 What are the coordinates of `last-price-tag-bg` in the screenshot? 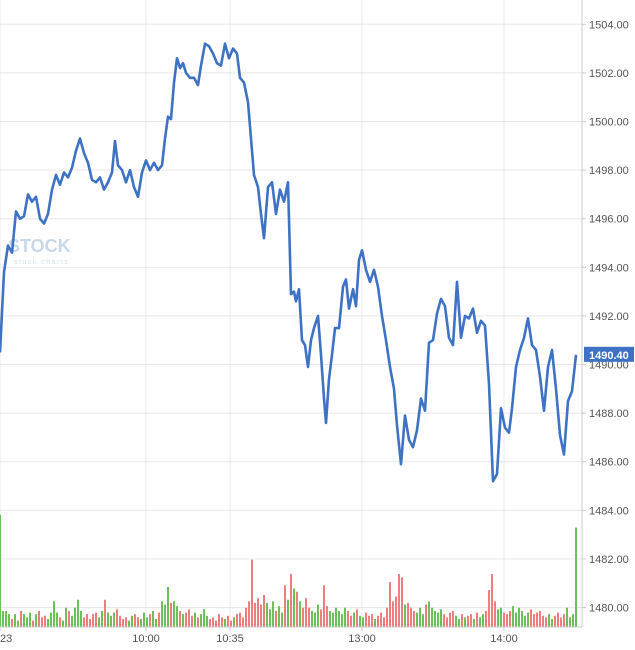 It's located at (609, 354).